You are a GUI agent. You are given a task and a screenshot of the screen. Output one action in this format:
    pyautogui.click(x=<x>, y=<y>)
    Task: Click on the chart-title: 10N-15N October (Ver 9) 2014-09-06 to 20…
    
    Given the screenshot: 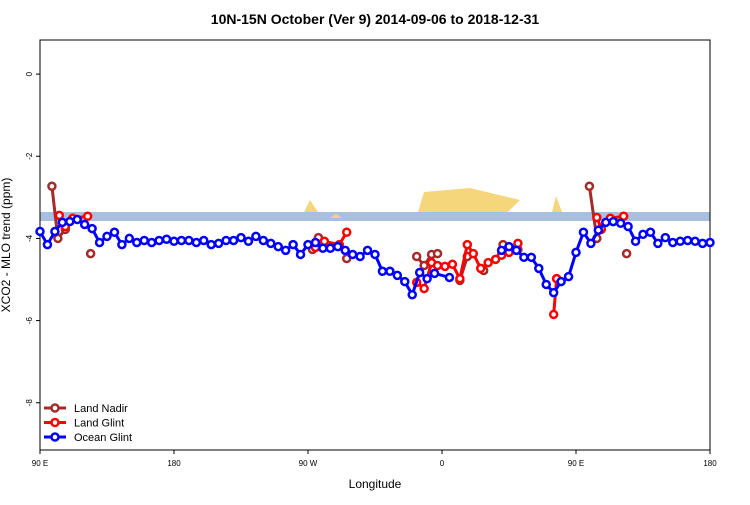 What is the action you would take?
    pyautogui.click(x=375, y=19)
    